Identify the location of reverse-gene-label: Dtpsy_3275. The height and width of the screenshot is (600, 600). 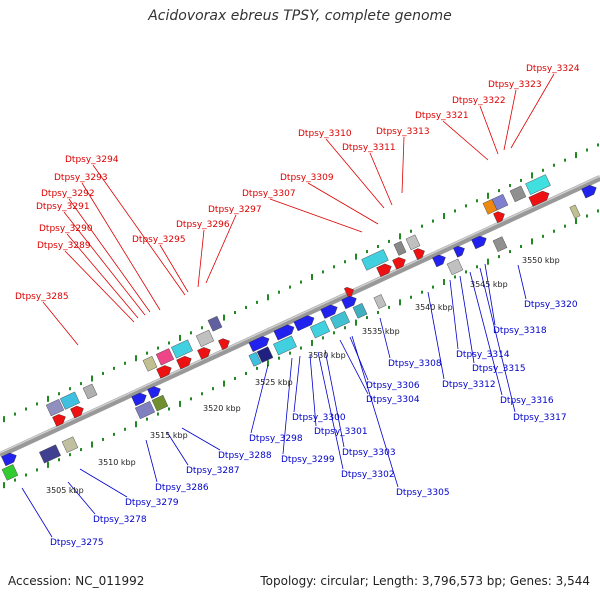
(77, 543).